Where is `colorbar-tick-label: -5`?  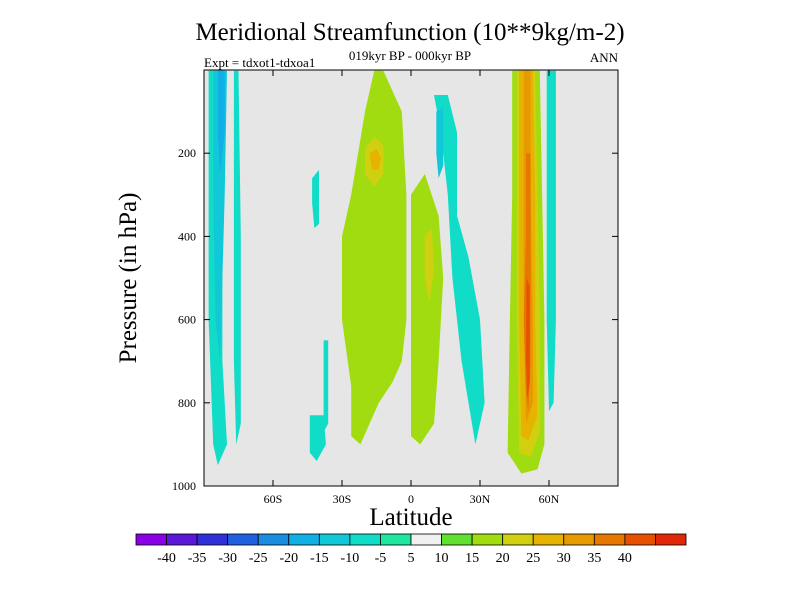
colorbar-tick-label: -5 is located at coordinates (381, 558).